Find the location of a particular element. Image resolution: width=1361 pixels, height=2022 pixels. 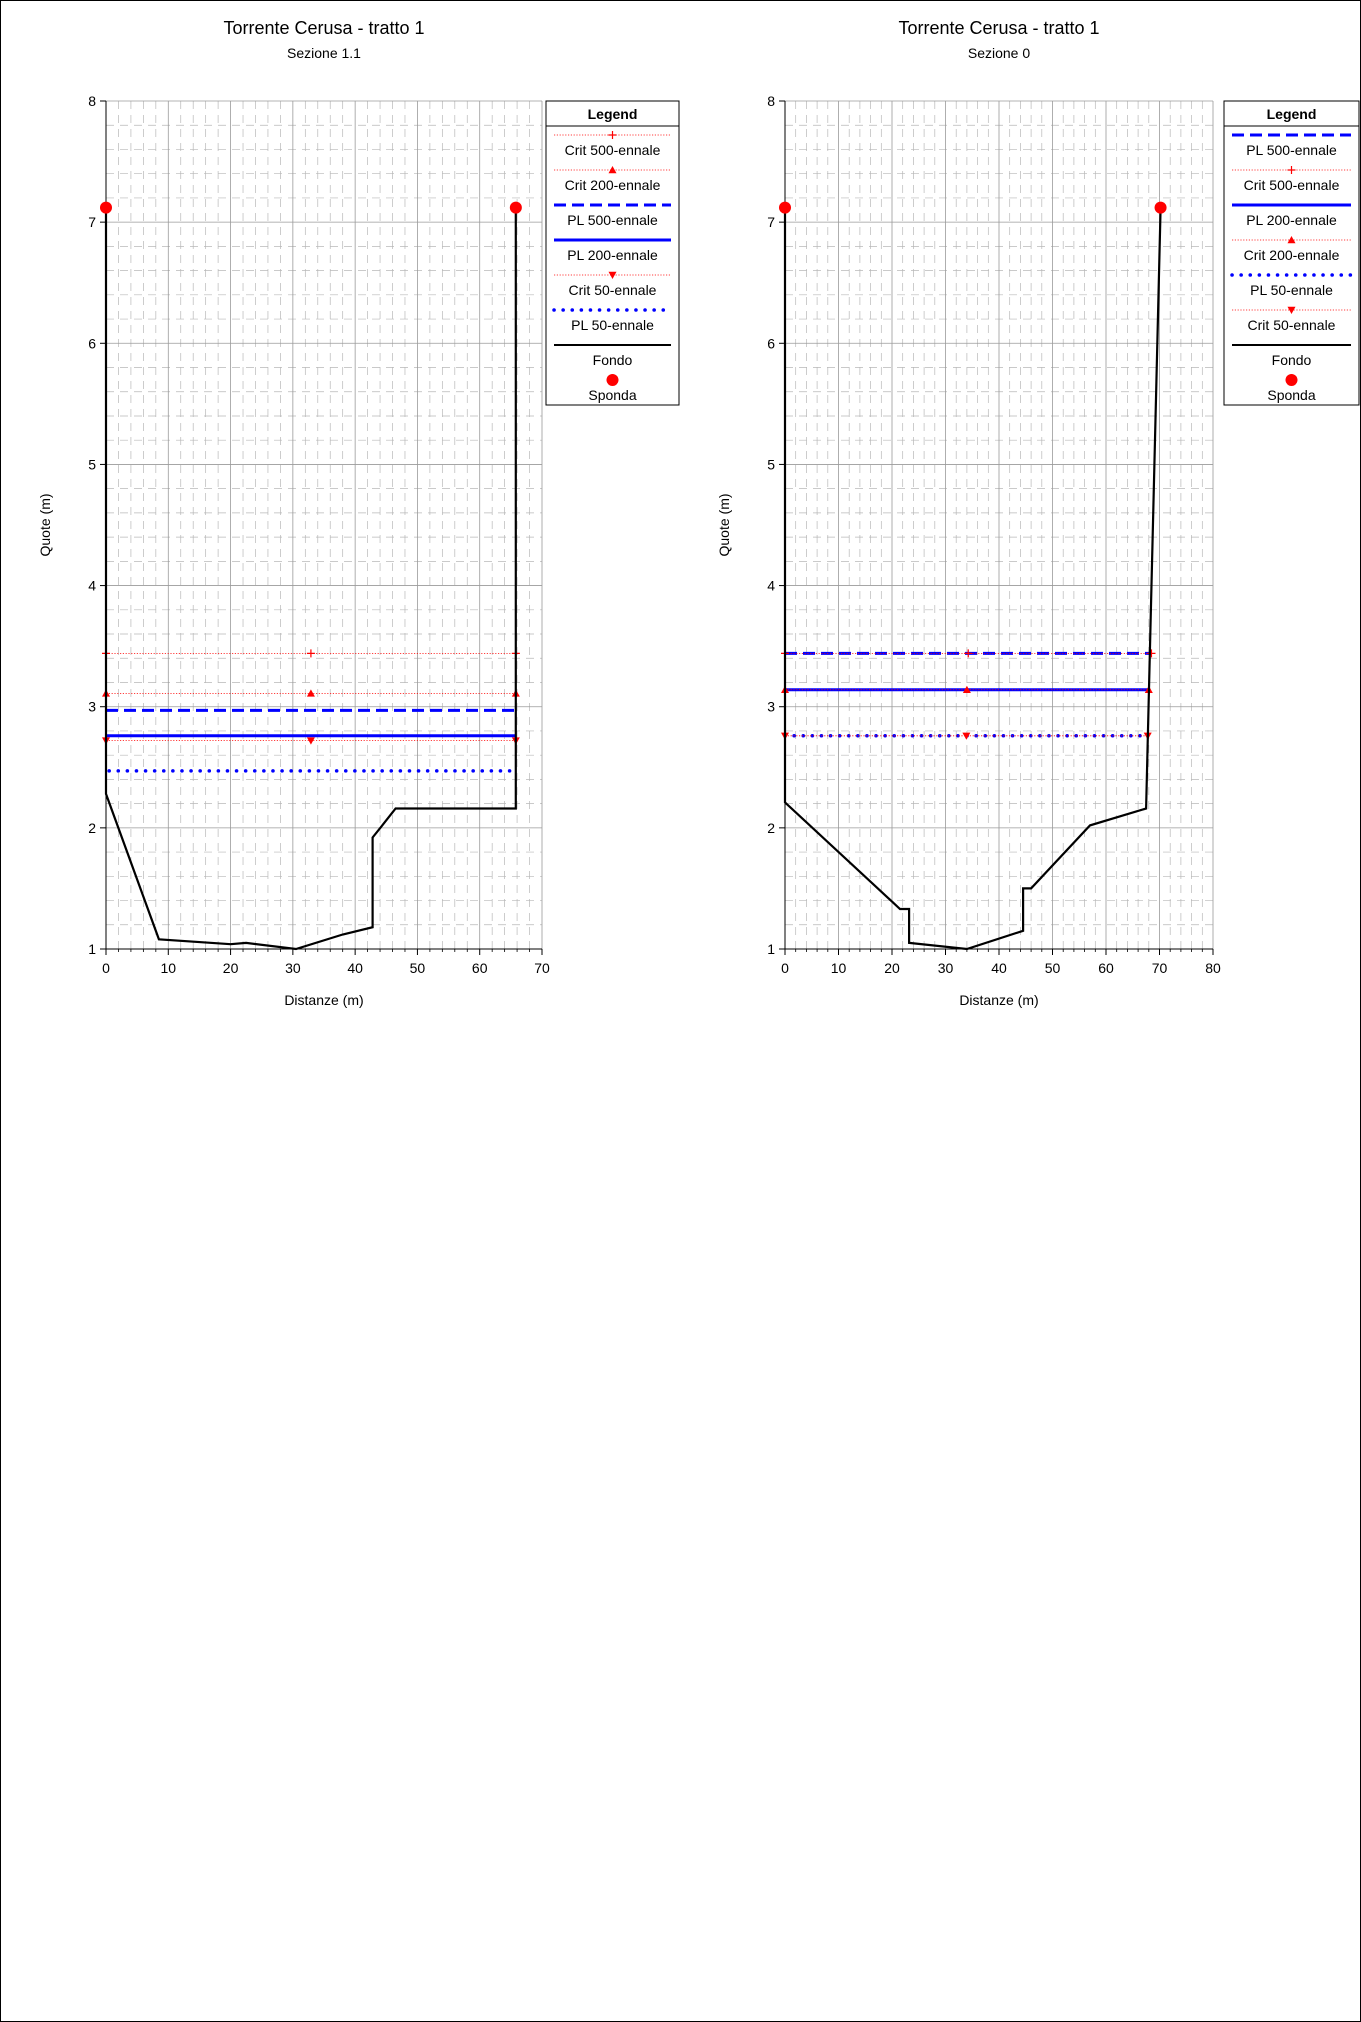

legend-label: Fondo is located at coordinates (613, 360).